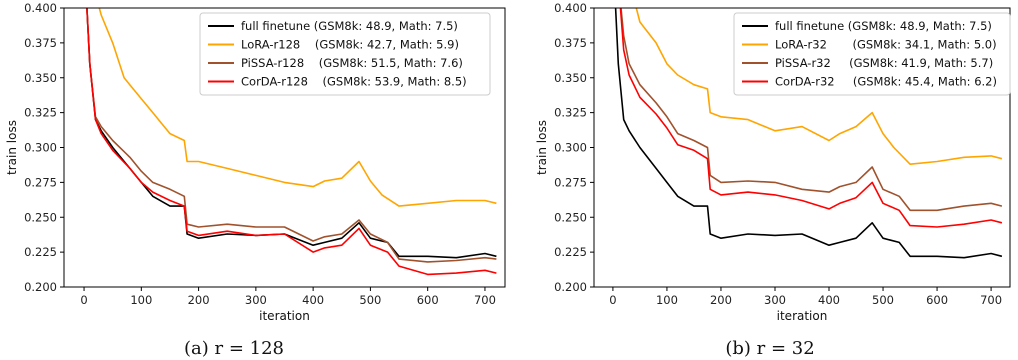 Image resolution: width=1018 pixels, height=360 pixels. Describe the element at coordinates (769, 348) in the screenshot. I see `figure-caption: (b) r = 32` at that location.